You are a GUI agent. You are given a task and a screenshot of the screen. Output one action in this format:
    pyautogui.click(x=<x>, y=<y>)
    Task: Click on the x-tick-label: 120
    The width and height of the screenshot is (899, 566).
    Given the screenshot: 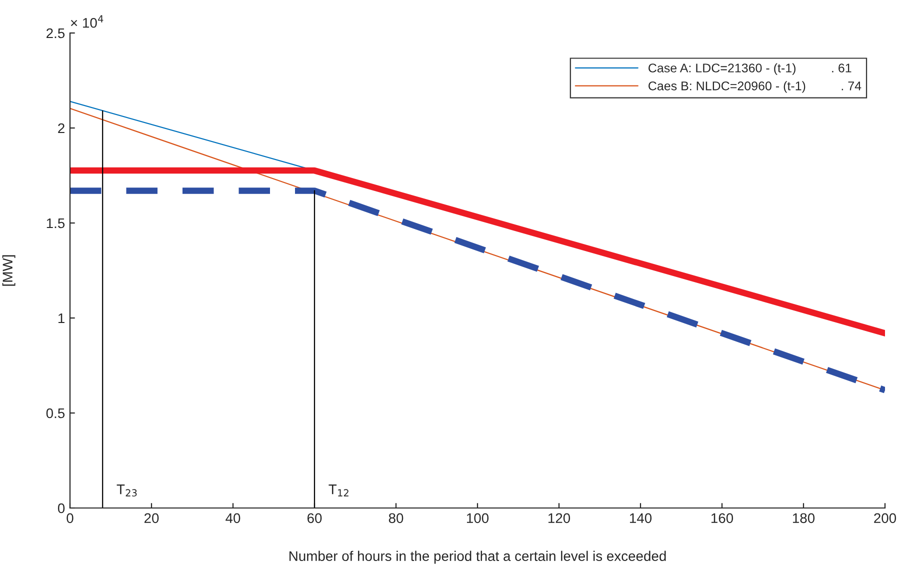 What is the action you would take?
    pyautogui.click(x=559, y=518)
    